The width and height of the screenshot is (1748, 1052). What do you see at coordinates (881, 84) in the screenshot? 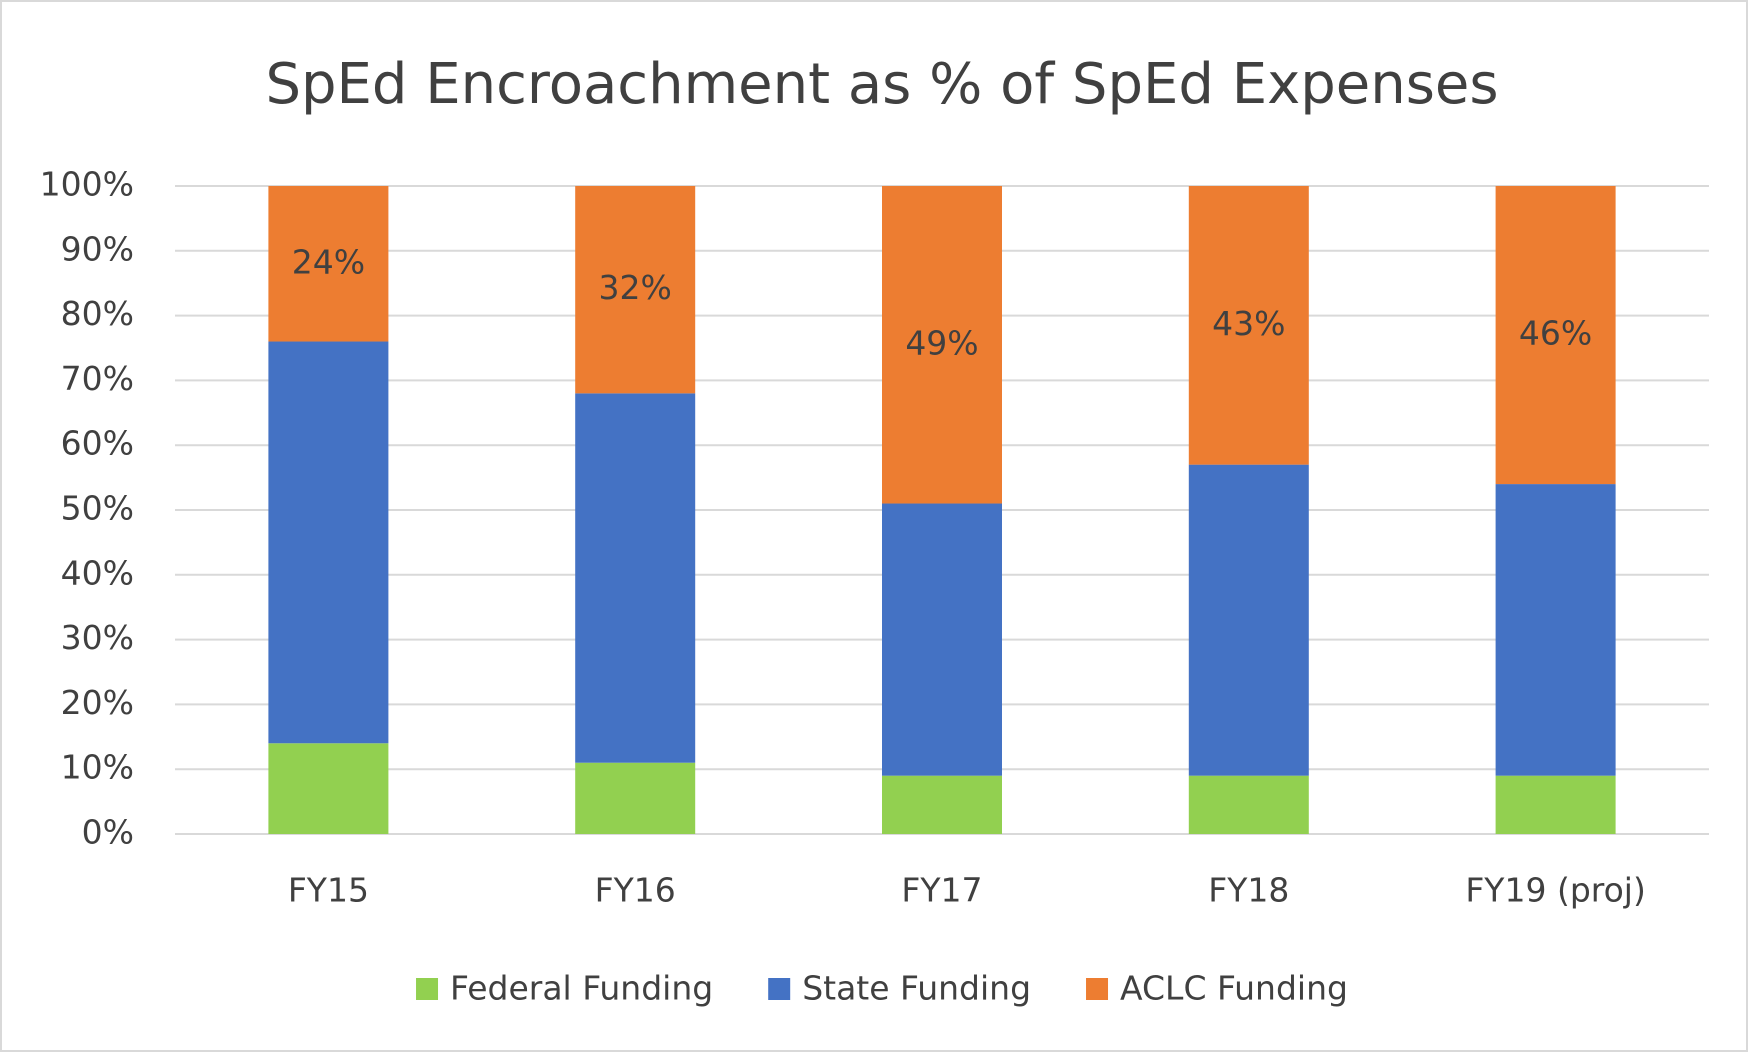
I see `chart-title: SpEd Encroachment as % of SpEd Expenses` at bounding box center [881, 84].